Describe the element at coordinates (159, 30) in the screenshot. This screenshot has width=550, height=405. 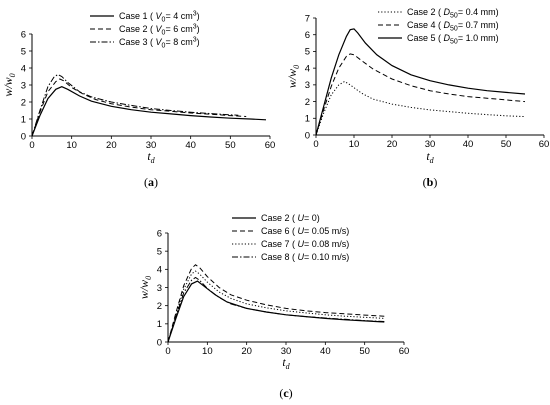
I see `legend-entry: Case 2 ( V0= 6 cm3)` at that location.